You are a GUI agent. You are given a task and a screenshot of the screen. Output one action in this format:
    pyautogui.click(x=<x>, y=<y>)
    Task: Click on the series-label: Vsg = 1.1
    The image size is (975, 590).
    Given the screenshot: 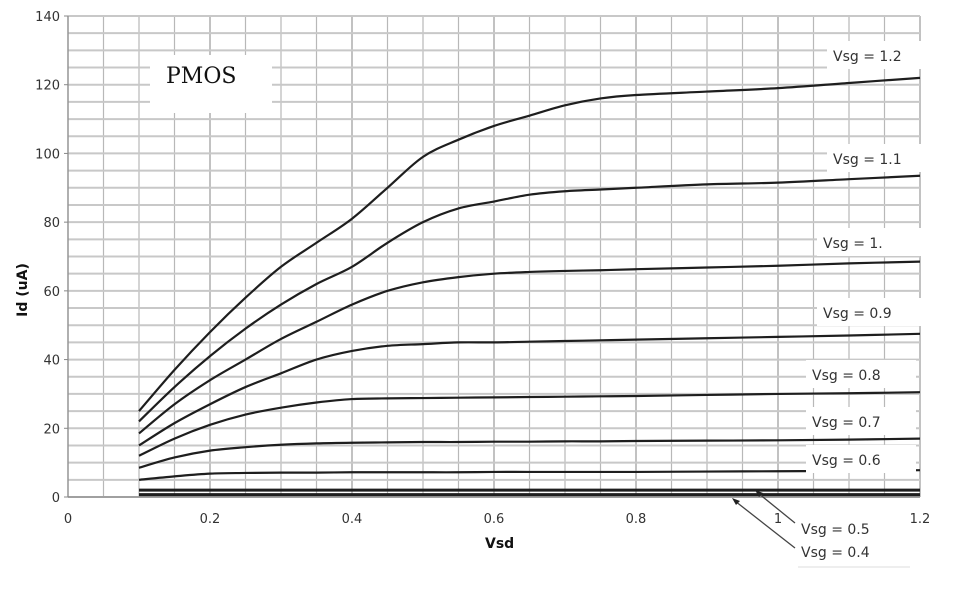 What is the action you would take?
    pyautogui.click(x=867, y=160)
    